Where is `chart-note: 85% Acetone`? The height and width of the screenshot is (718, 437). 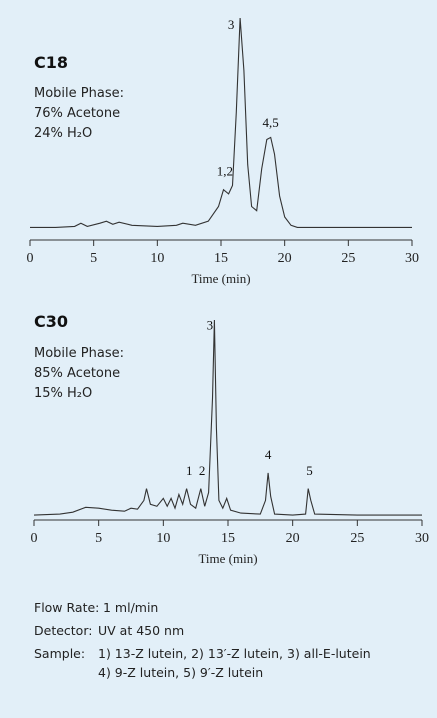 chart-note: 85% Acetone is located at coordinates (77, 373).